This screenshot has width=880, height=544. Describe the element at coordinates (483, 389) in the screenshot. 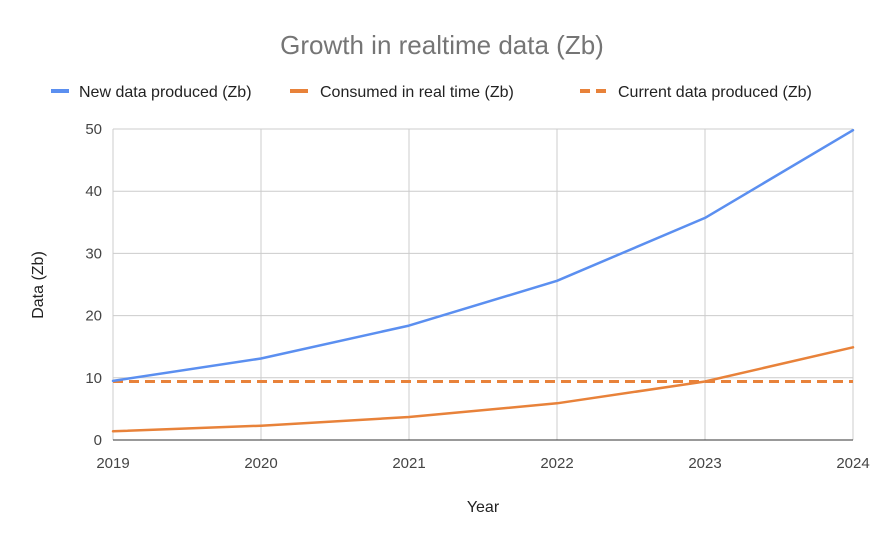

I see `series-line-consumed-in-real-time-zb` at that location.